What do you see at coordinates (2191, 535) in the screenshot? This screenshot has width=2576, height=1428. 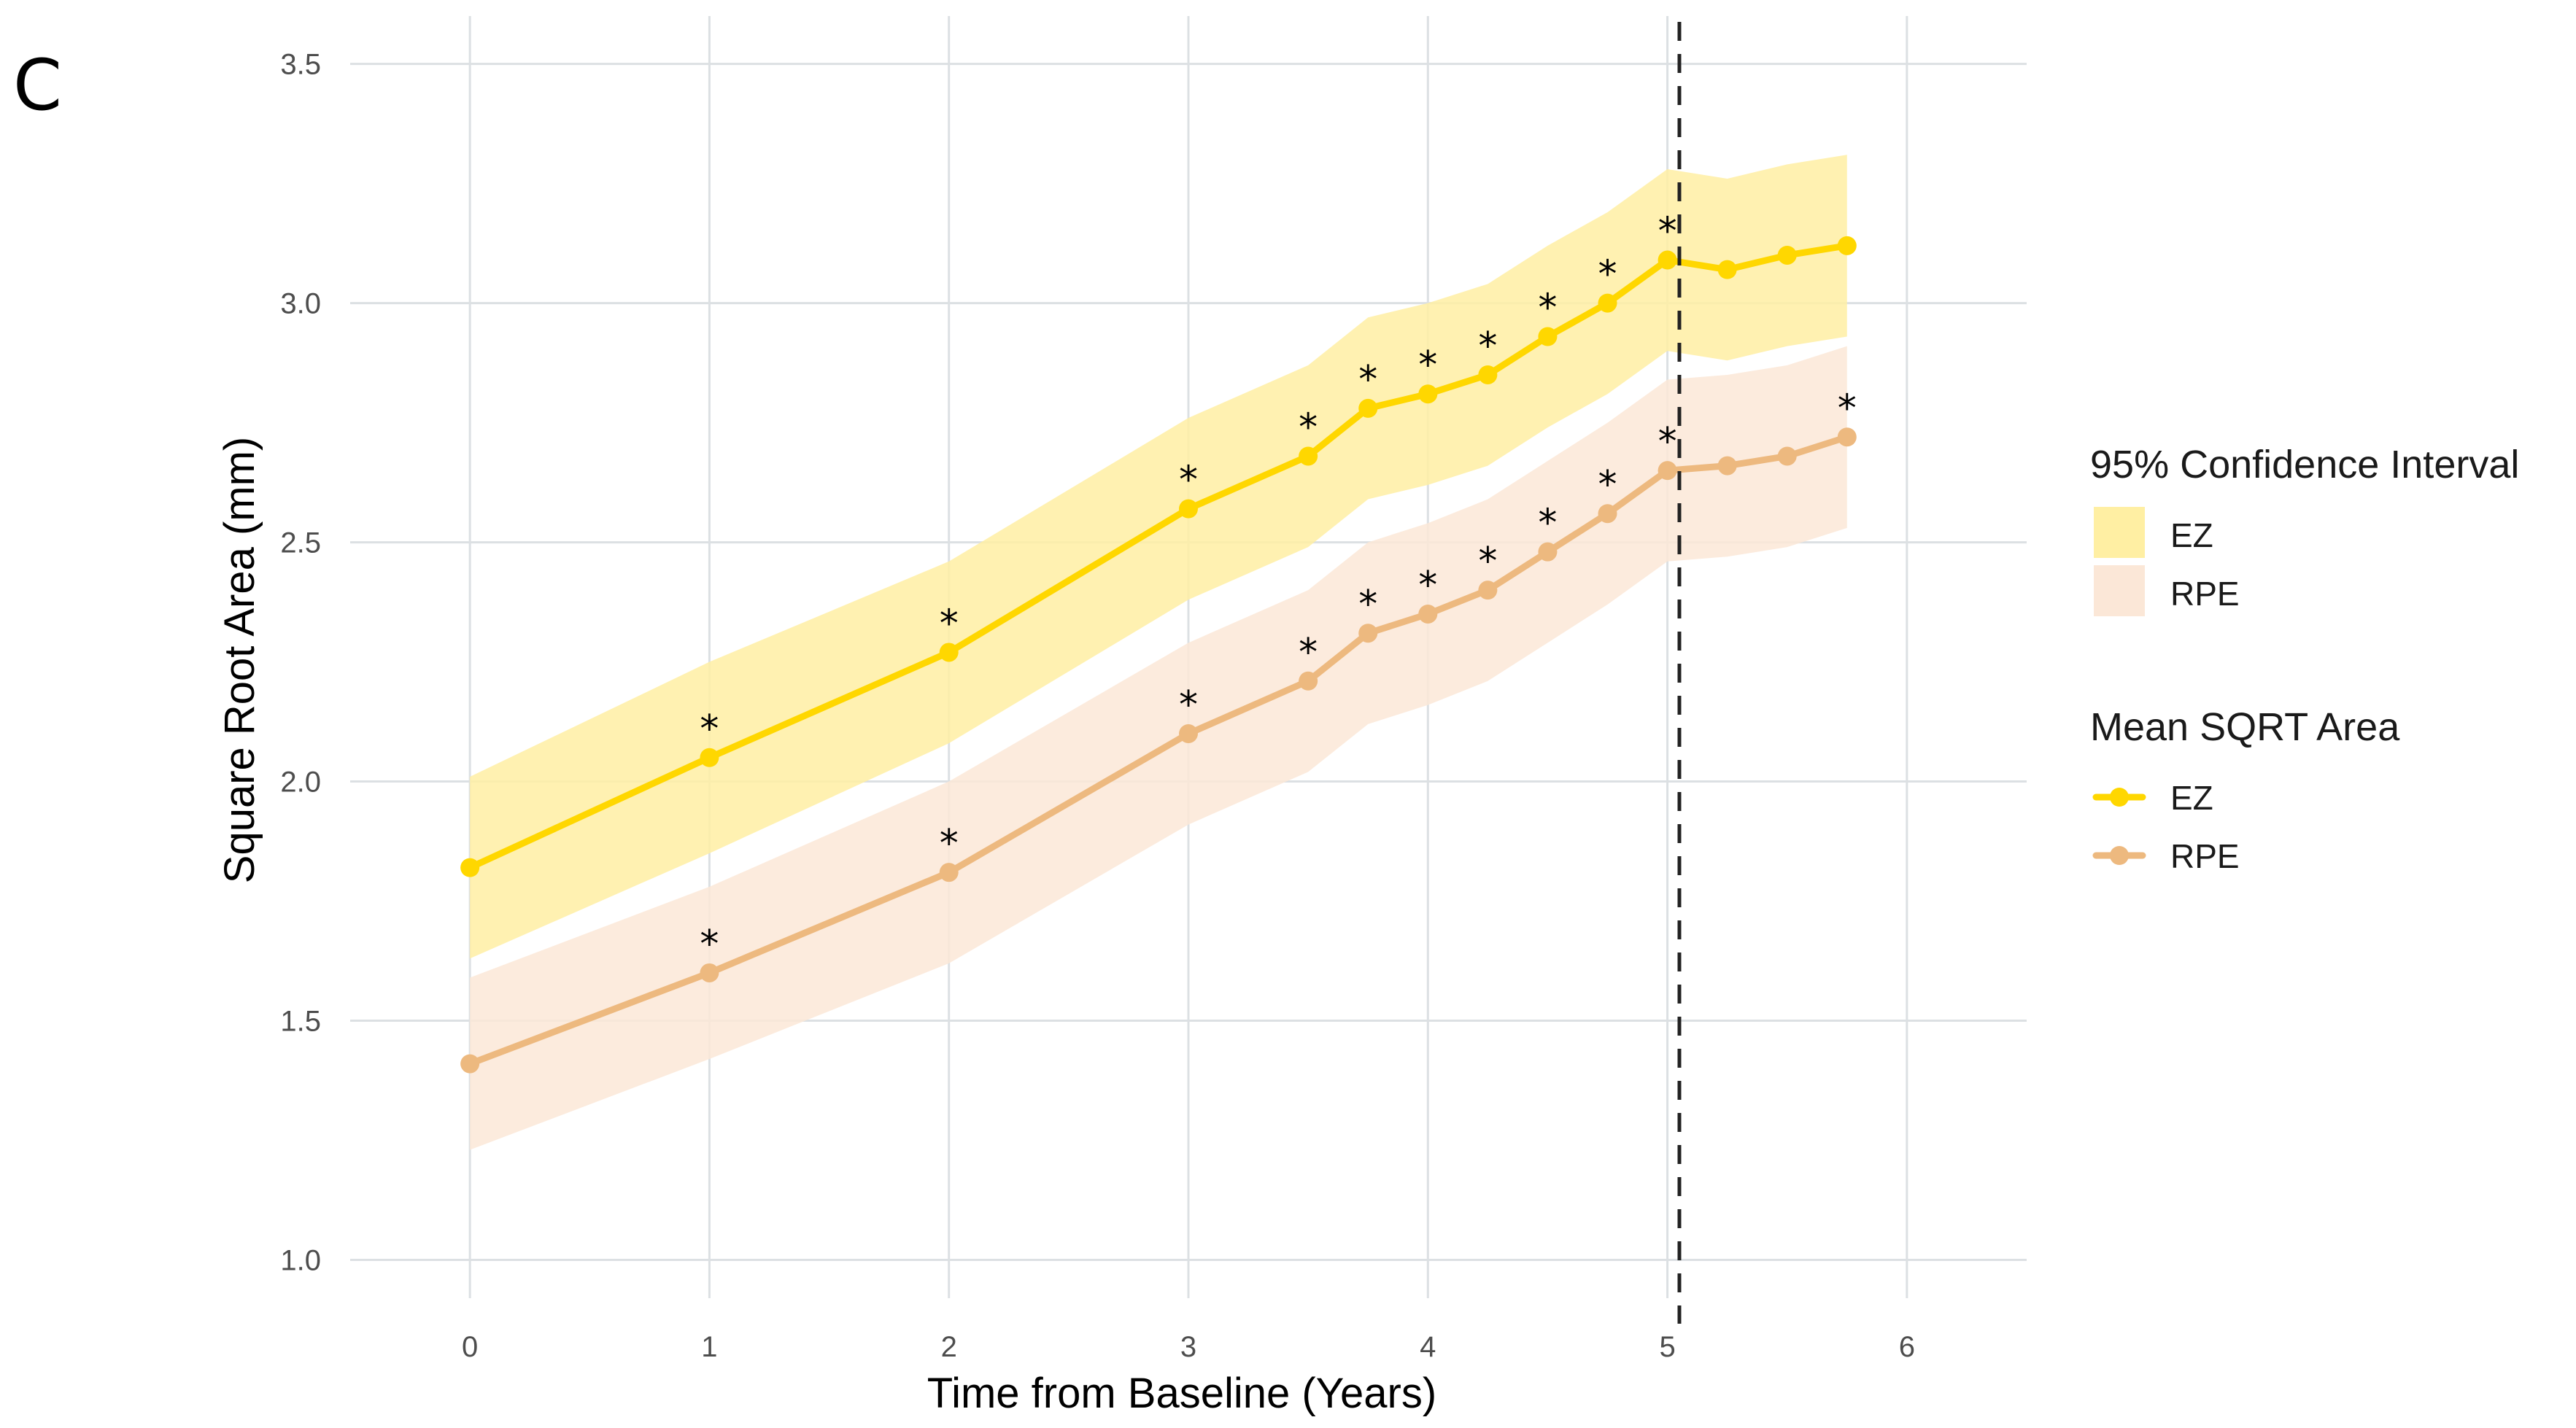 I see `legend-ci-ez-label: EZ` at bounding box center [2191, 535].